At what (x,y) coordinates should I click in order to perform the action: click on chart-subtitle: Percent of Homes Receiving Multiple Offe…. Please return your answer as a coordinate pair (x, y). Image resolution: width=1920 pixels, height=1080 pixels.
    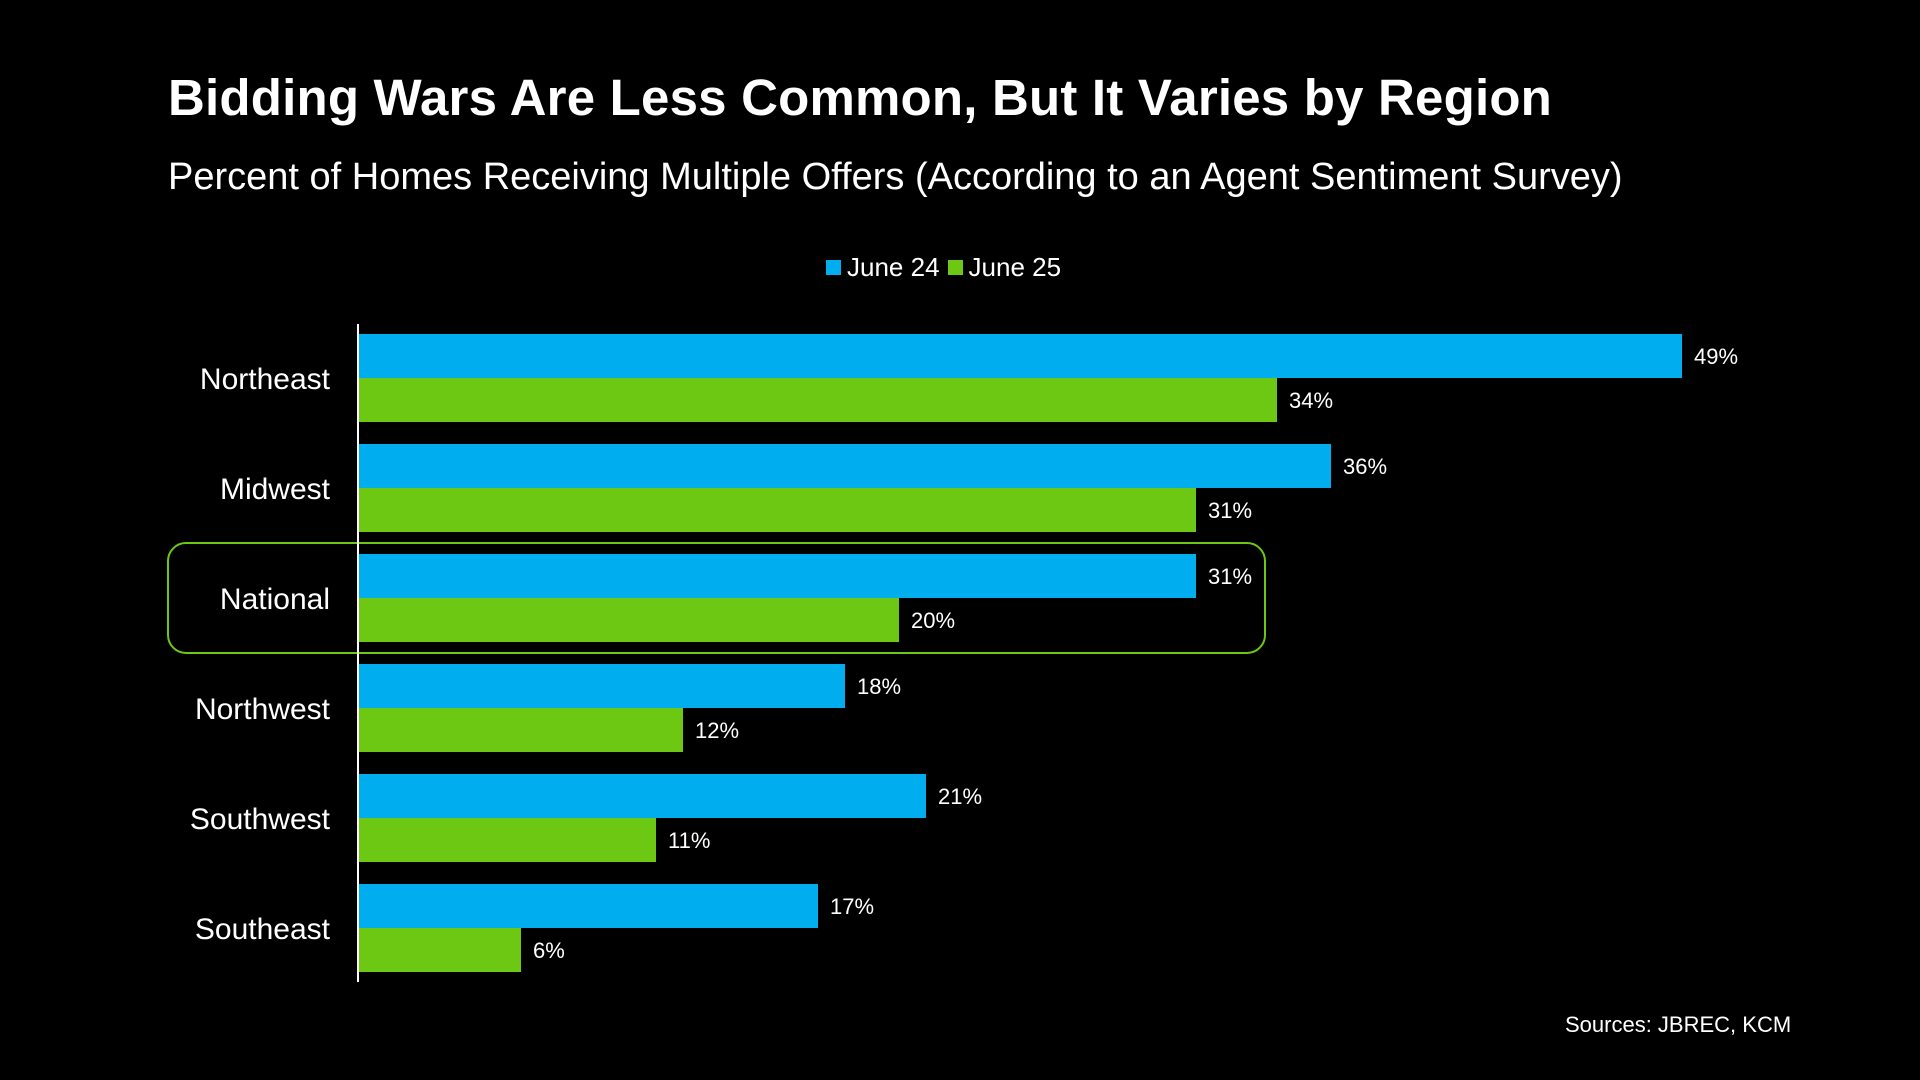
    Looking at the image, I should click on (895, 177).